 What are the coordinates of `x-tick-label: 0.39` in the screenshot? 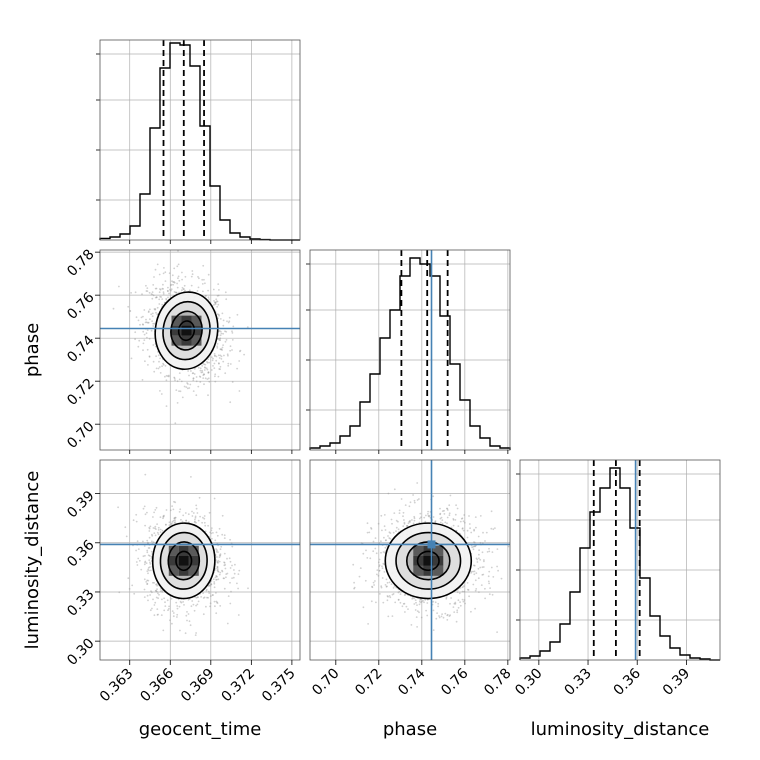 It's located at (676, 682).